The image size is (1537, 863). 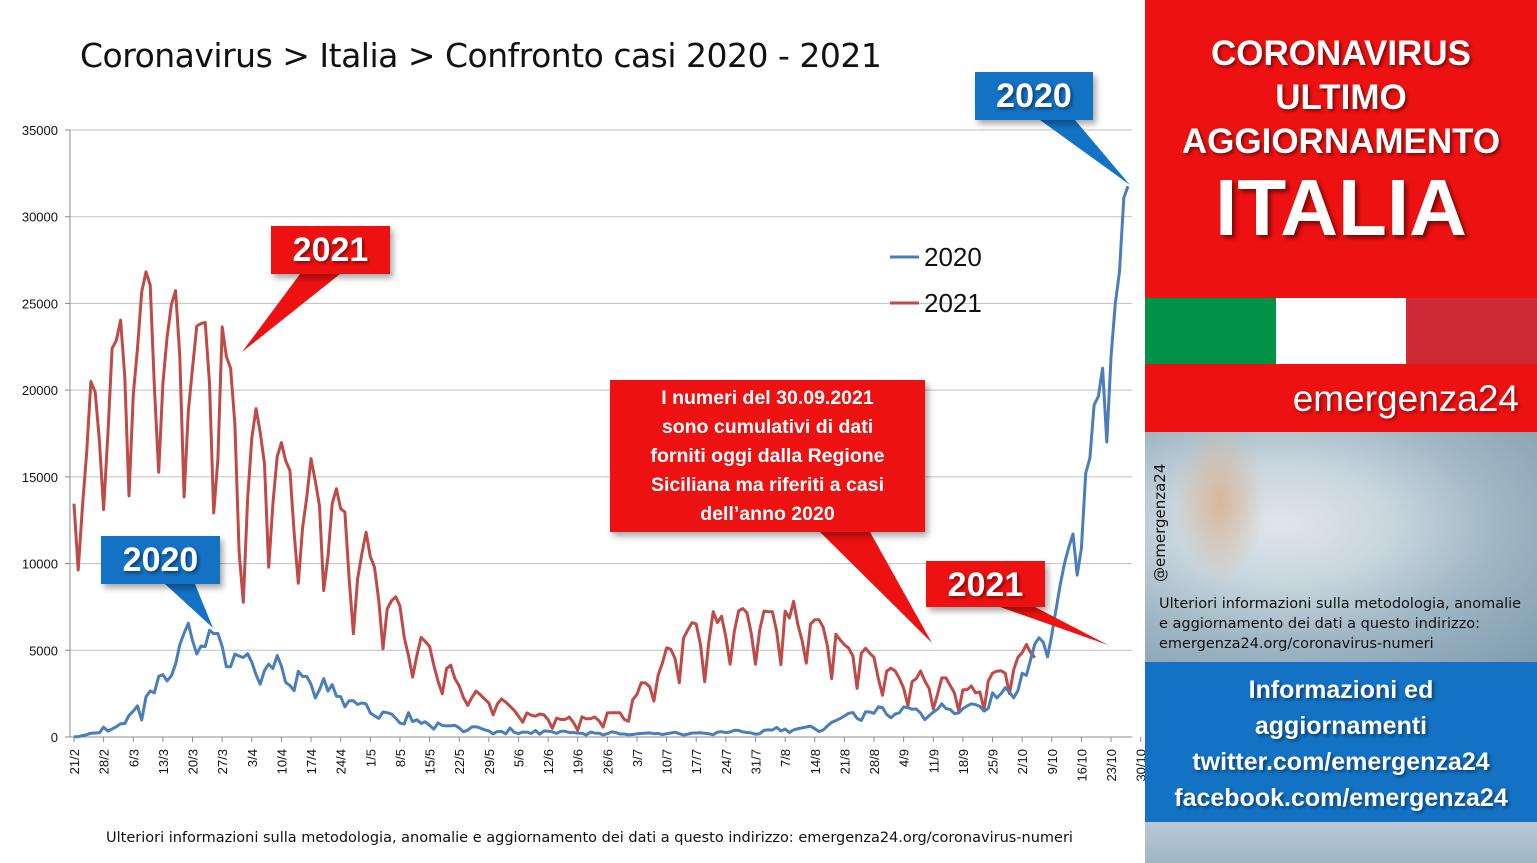 What do you see at coordinates (1160, 522) in the screenshot?
I see `social-handle: @emergenza24` at bounding box center [1160, 522].